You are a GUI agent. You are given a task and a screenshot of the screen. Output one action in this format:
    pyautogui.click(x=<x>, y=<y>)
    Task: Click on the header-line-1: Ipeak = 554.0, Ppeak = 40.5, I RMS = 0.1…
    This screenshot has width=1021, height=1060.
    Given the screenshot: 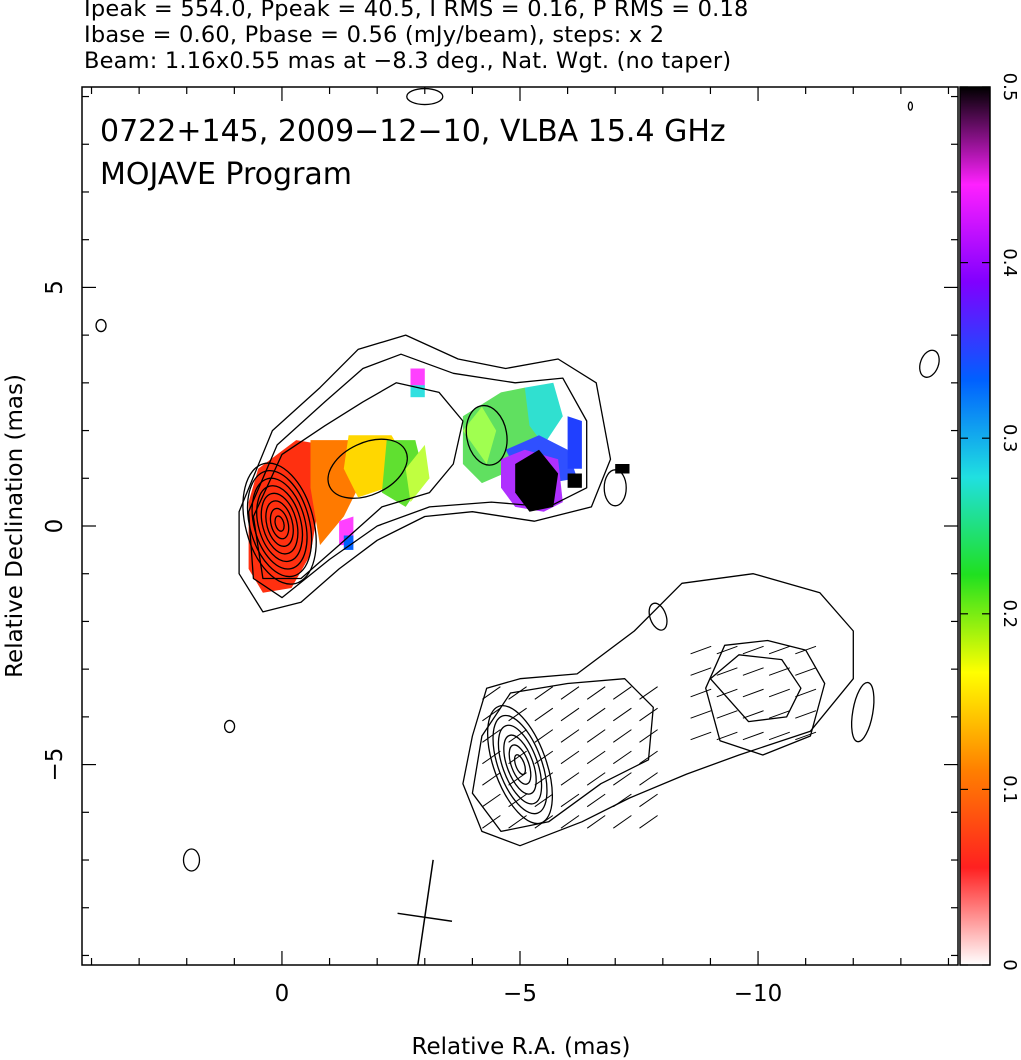 What is the action you would take?
    pyautogui.click(x=416, y=11)
    